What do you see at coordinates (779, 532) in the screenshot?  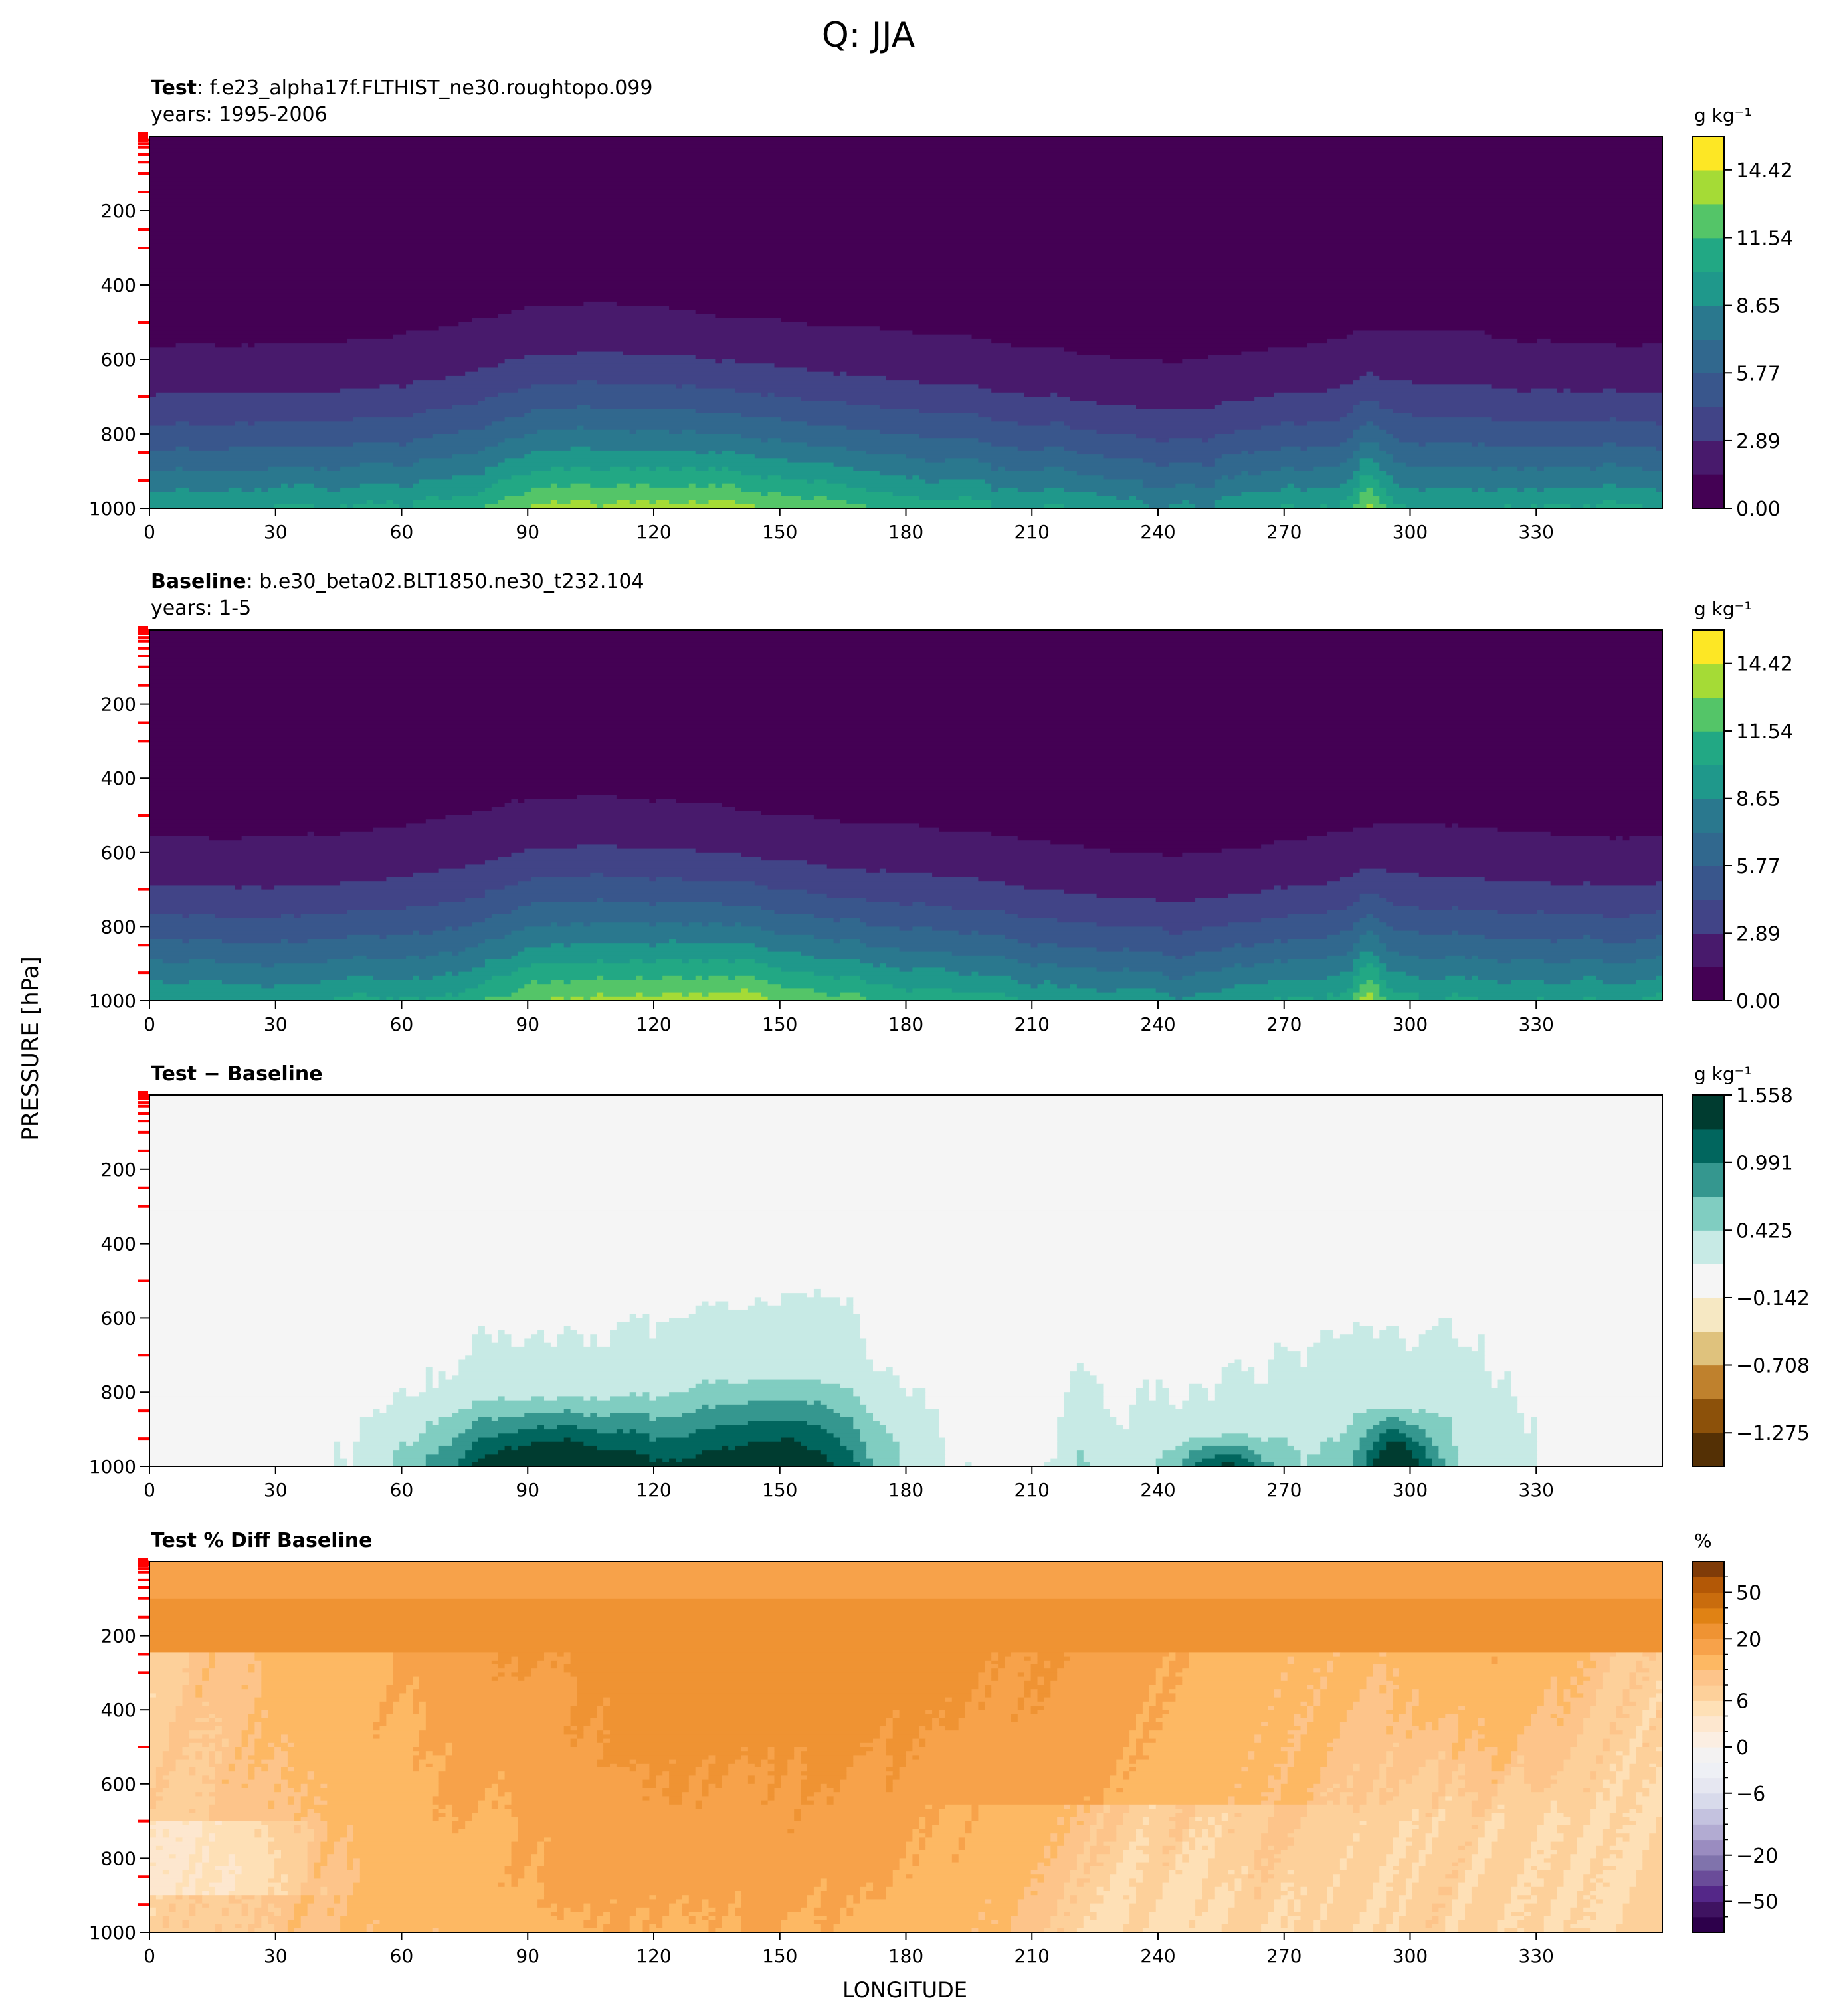 I see `x-tick-label: 150` at bounding box center [779, 532].